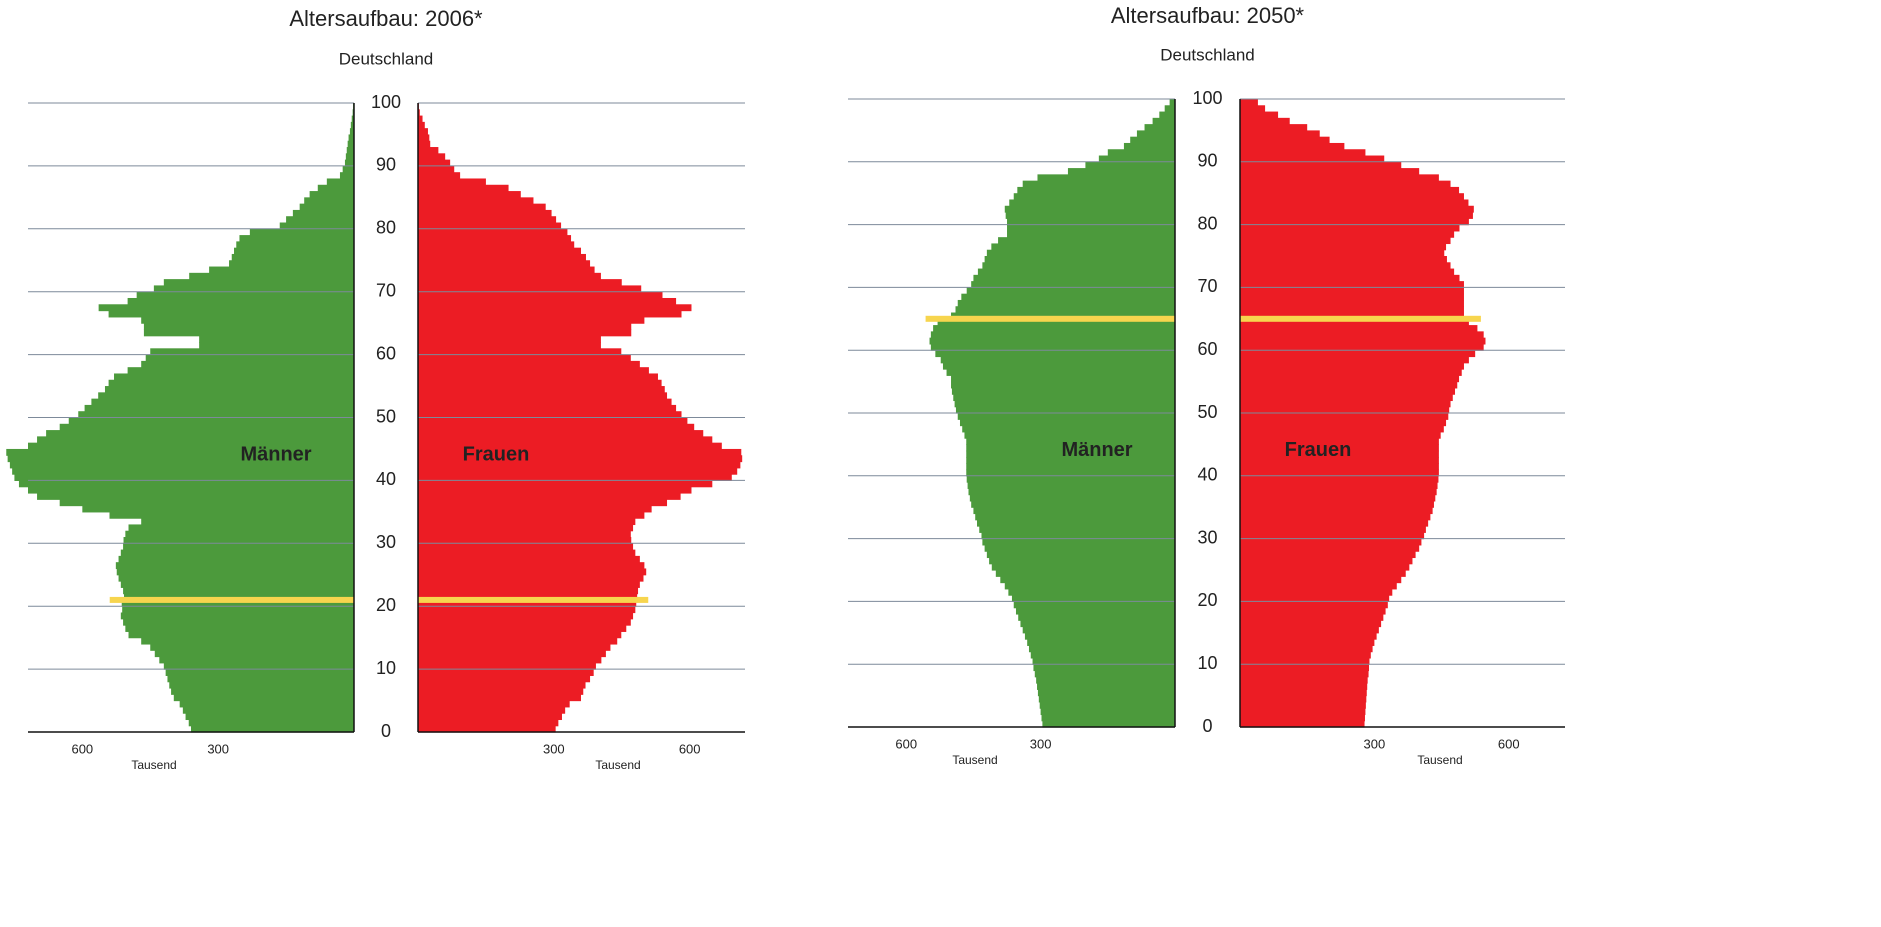 Image resolution: width=1881 pixels, height=927 pixels. What do you see at coordinates (386, 542) in the screenshot?
I see `y-tick-label: 30` at bounding box center [386, 542].